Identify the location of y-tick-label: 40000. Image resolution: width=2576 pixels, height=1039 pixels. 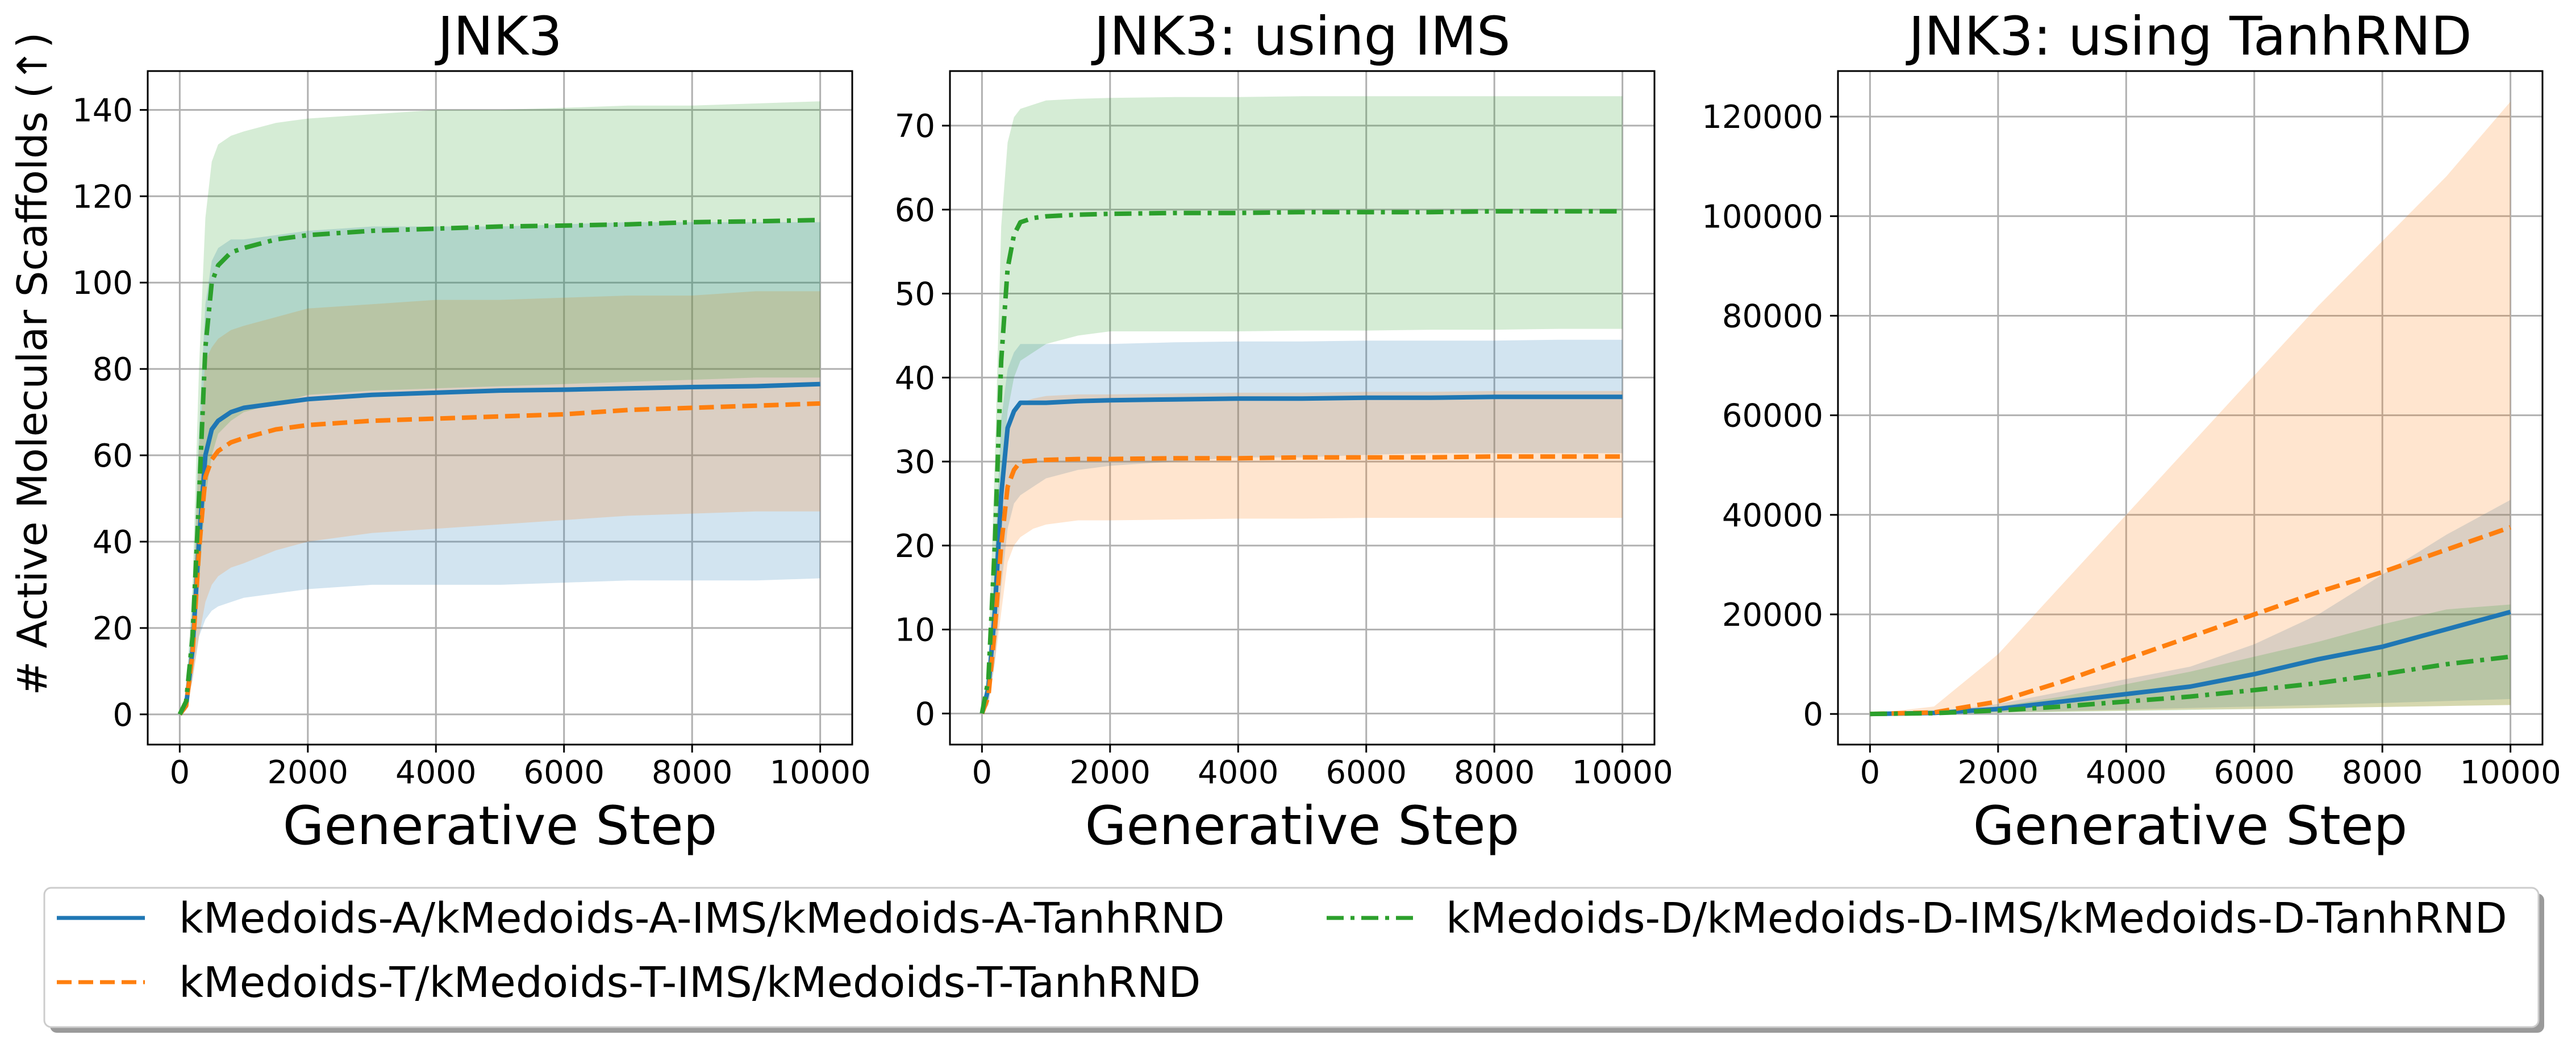
(1772, 515).